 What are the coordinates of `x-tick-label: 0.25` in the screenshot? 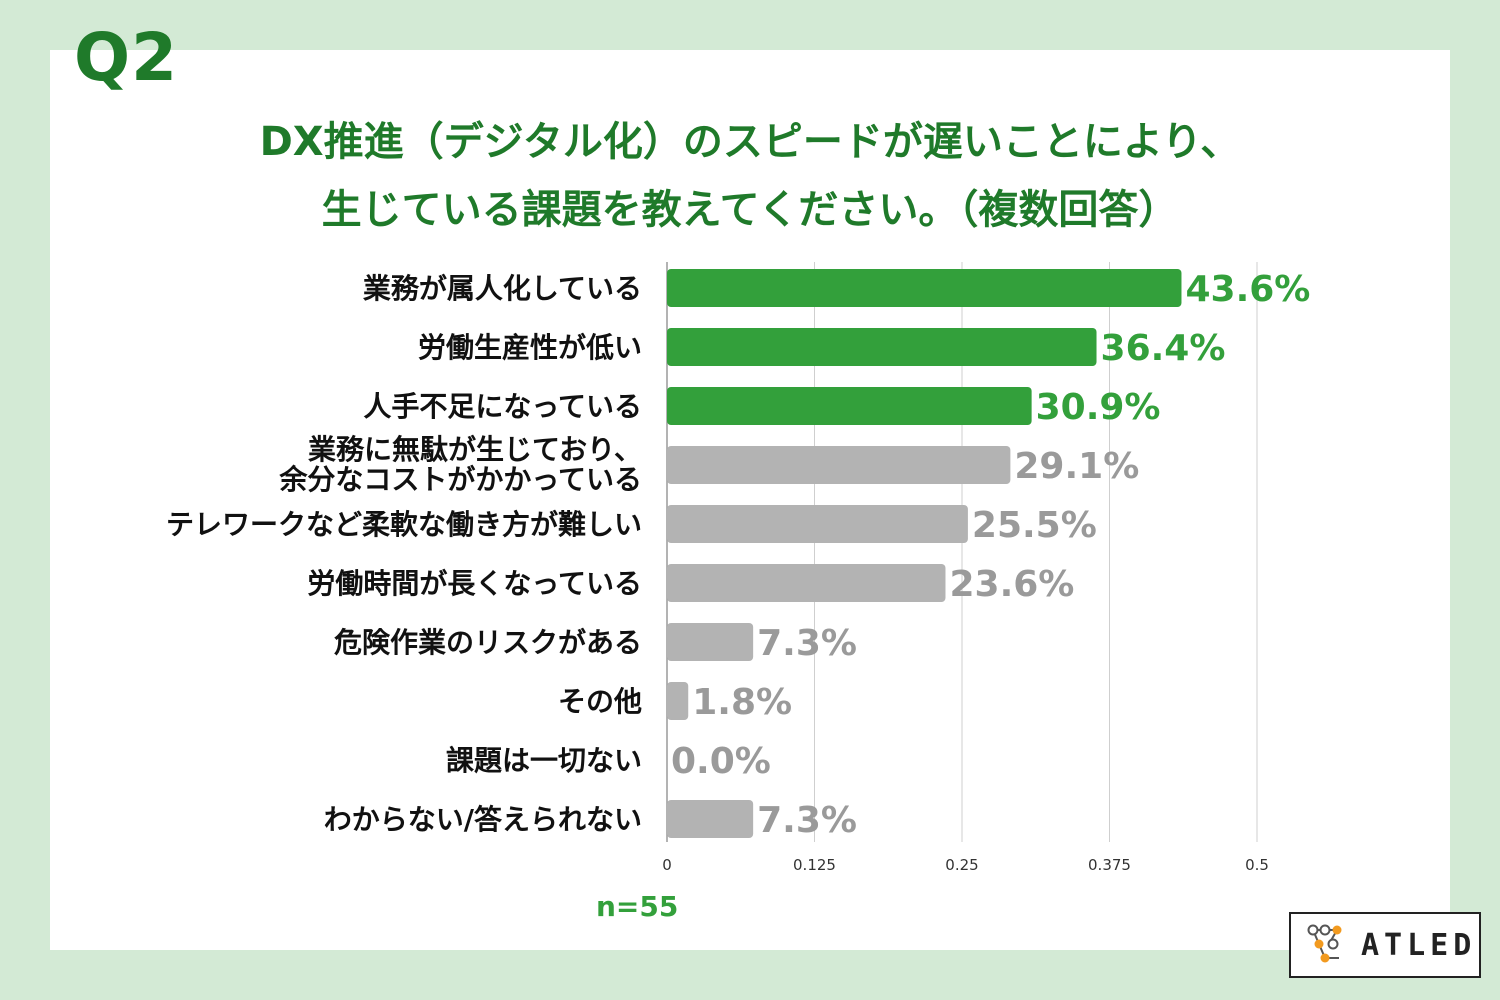 It's located at (961, 865).